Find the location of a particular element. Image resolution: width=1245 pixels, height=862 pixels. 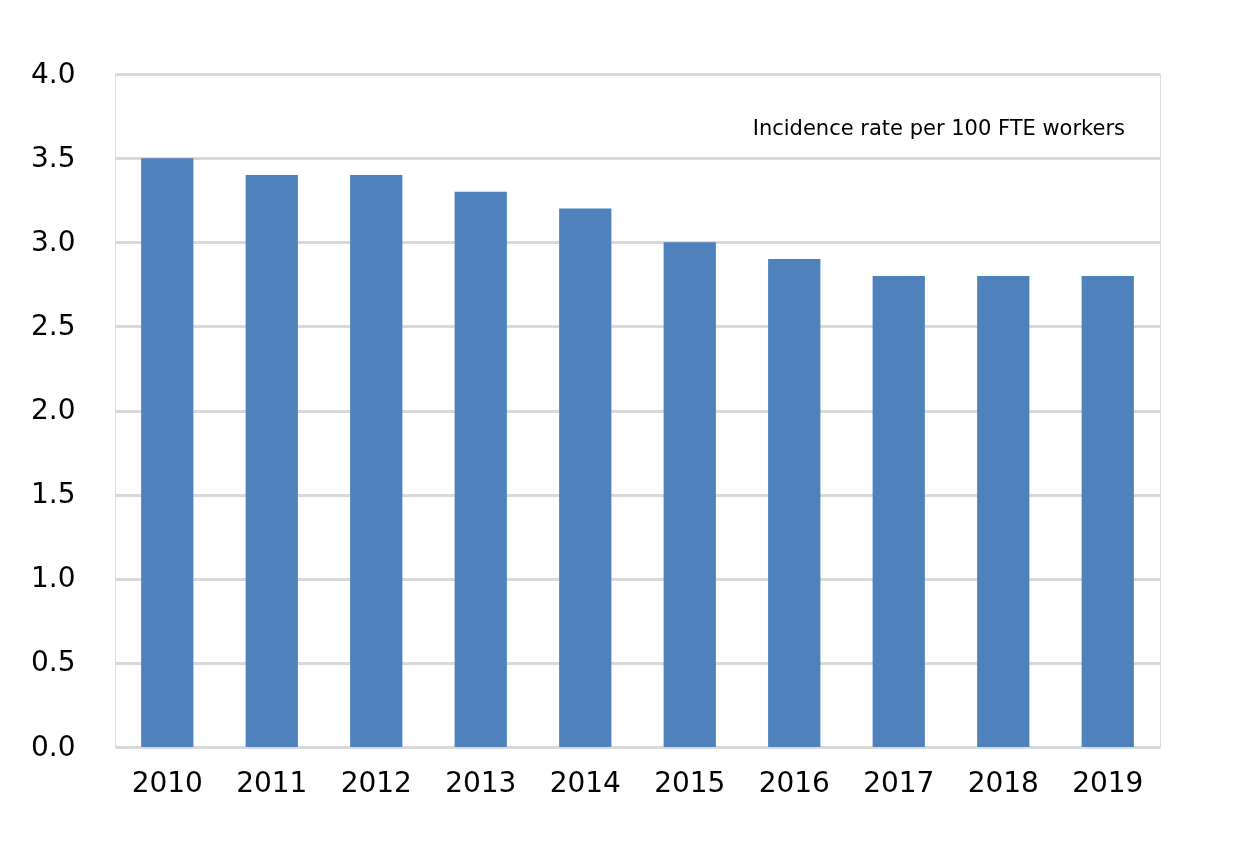

y-tick-label: 1.5 is located at coordinates (53, 494).